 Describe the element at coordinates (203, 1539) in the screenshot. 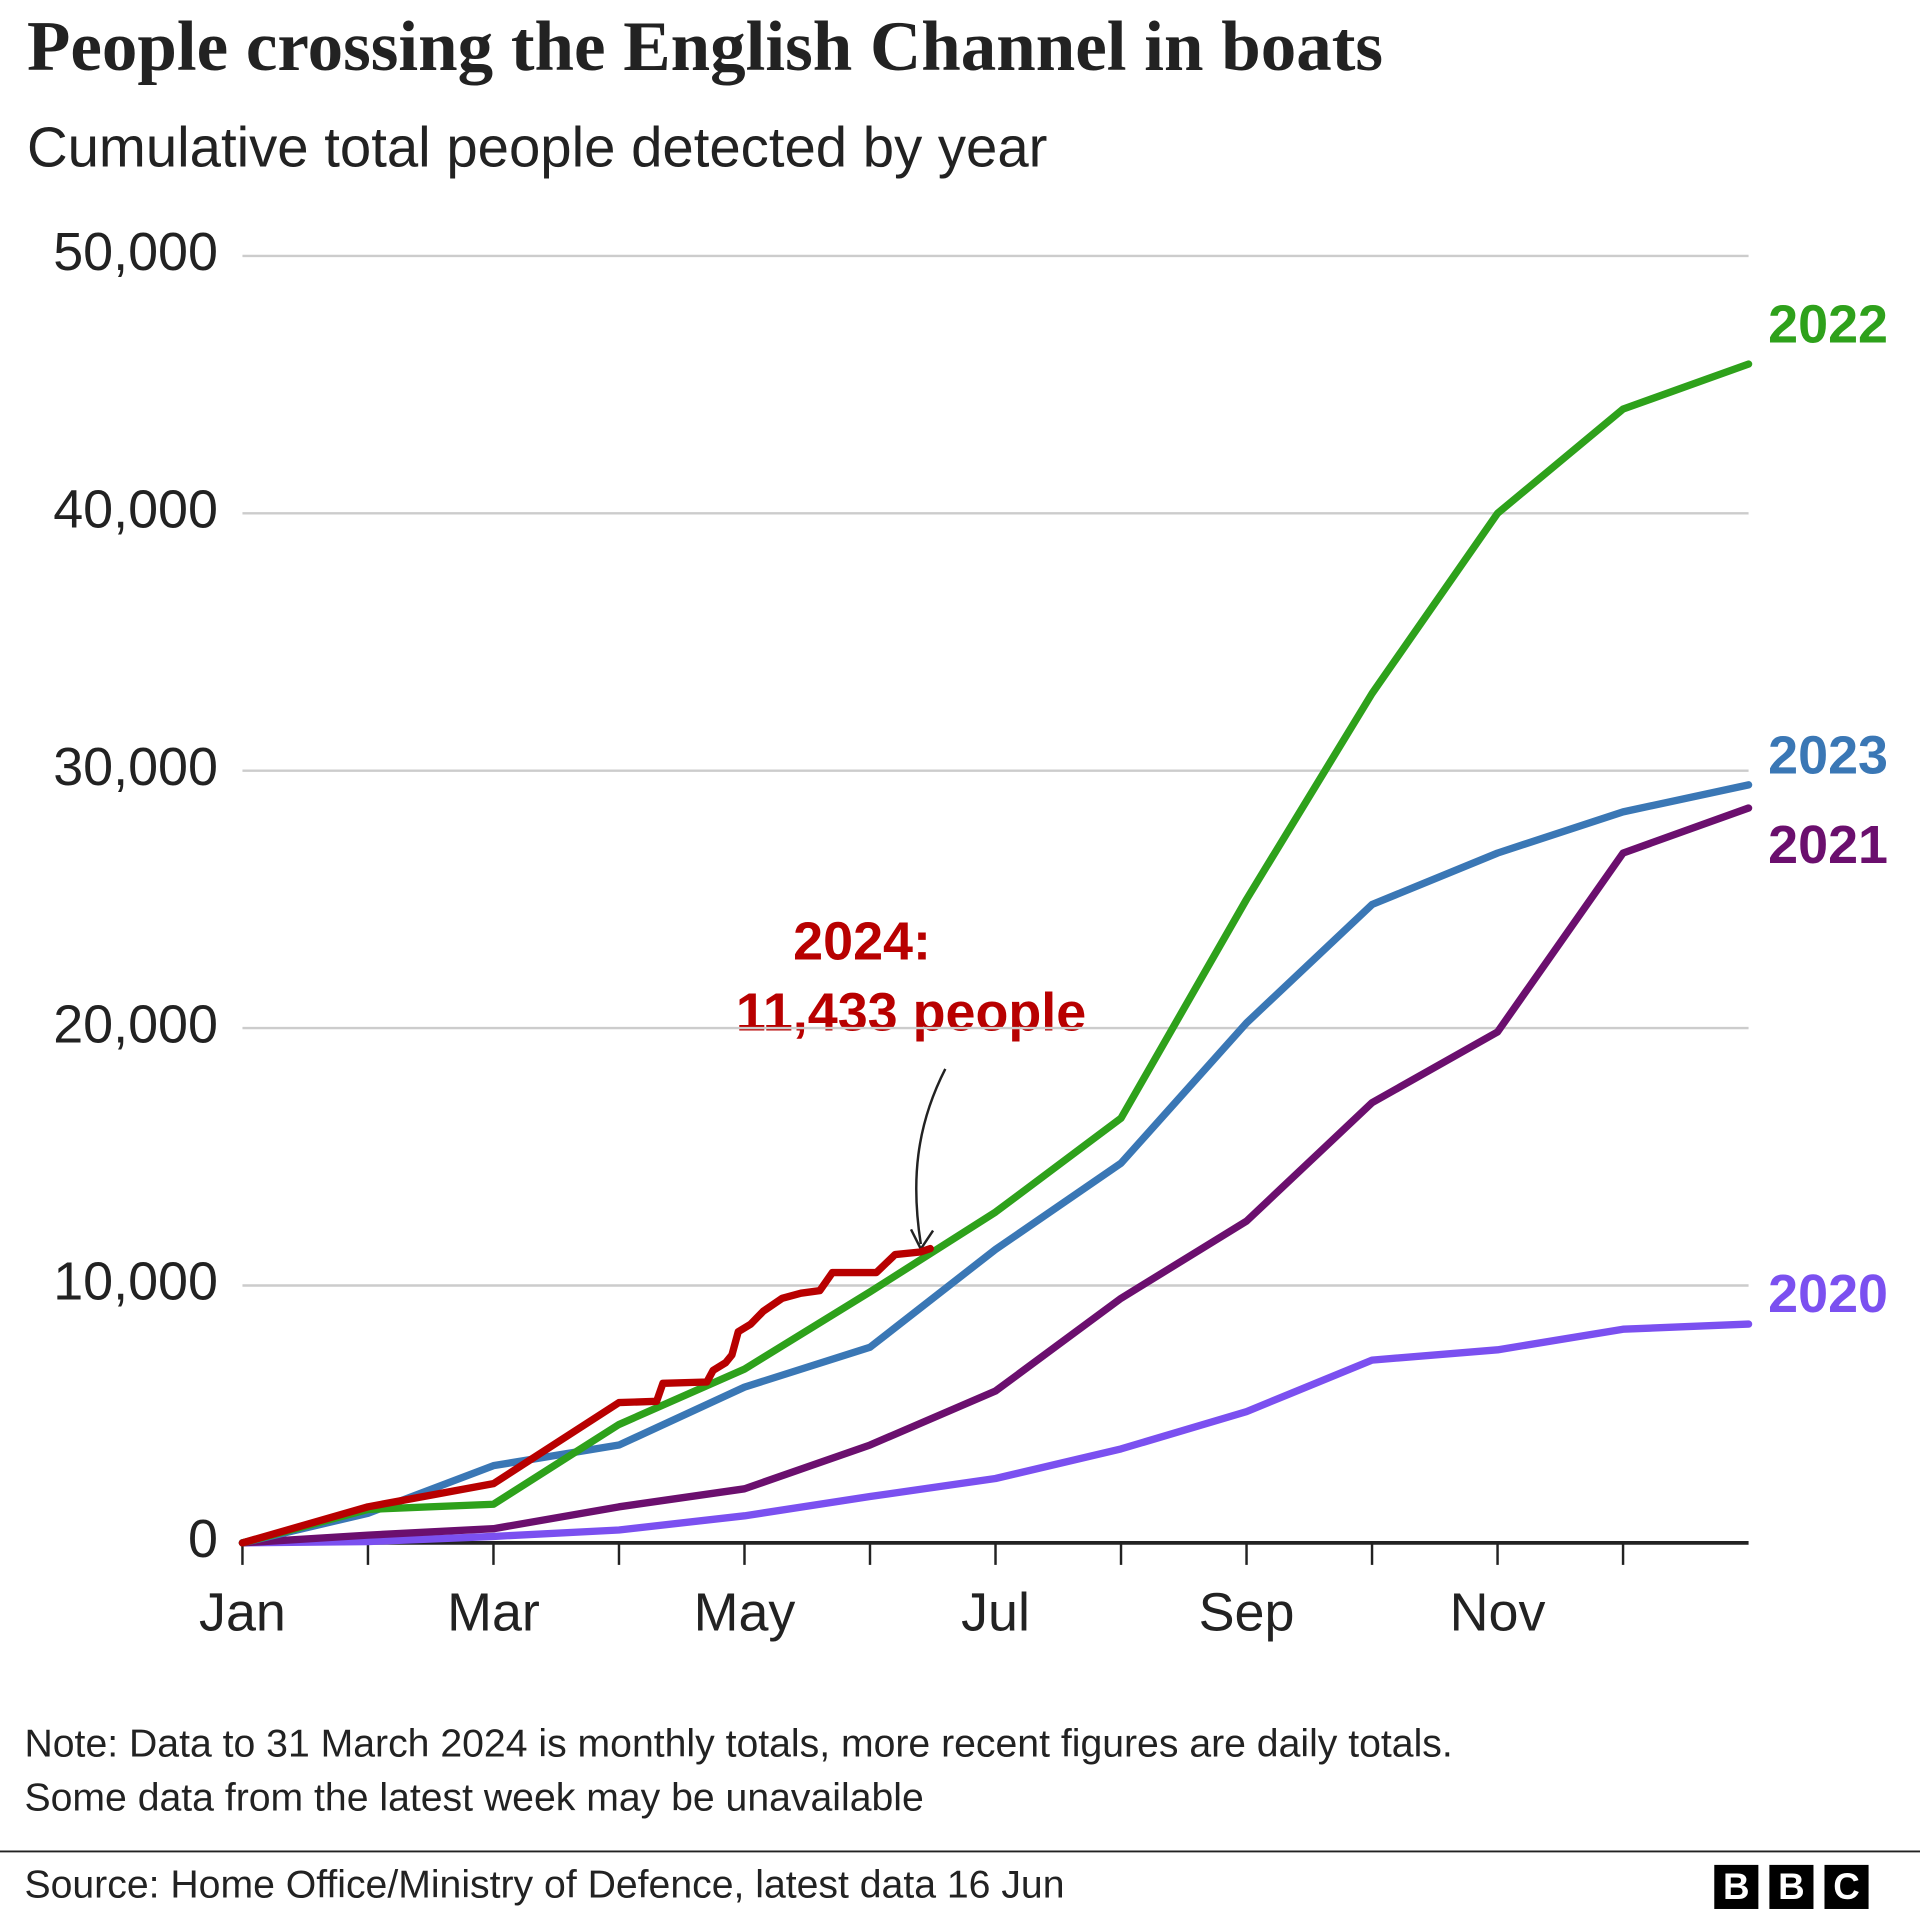

I see `y-tick-label: 0` at that location.